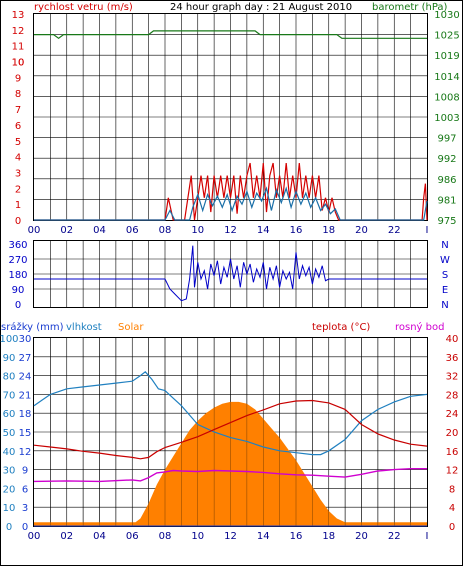  What do you see at coordinates (445, 275) in the screenshot?
I see `compass-tick-label: S` at bounding box center [445, 275].